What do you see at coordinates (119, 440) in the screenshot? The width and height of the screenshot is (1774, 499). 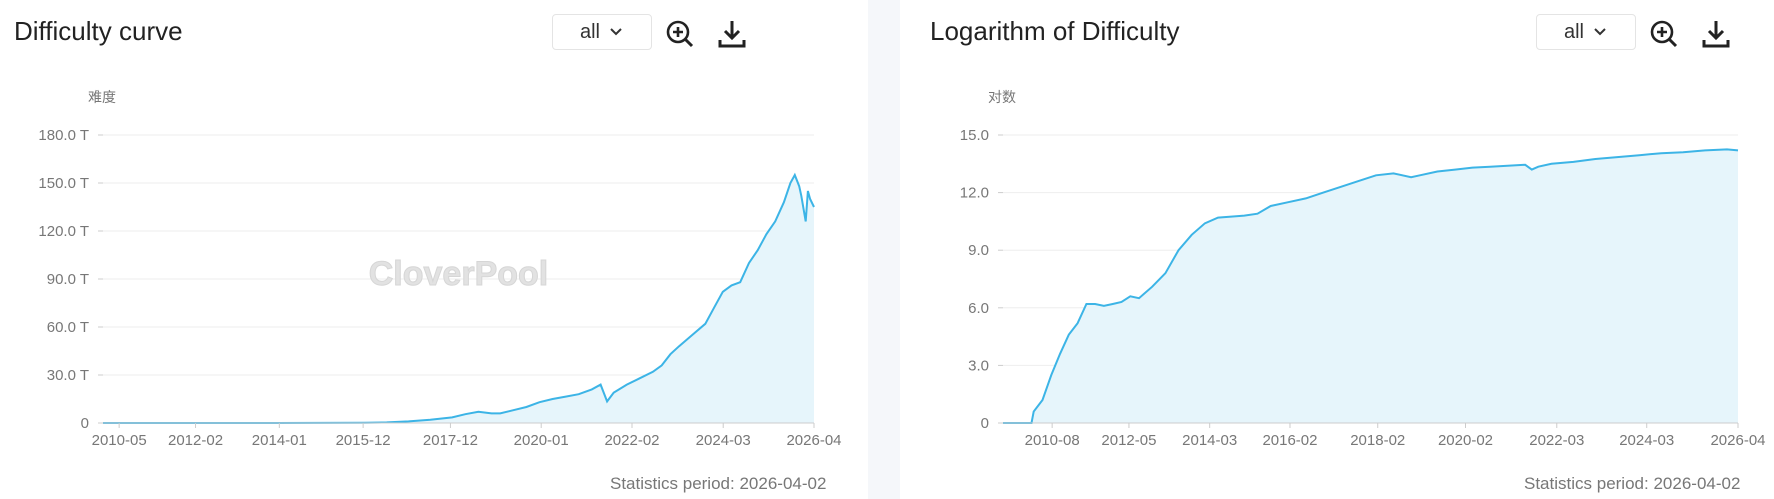 I see `x-tick-label: 2010-05` at bounding box center [119, 440].